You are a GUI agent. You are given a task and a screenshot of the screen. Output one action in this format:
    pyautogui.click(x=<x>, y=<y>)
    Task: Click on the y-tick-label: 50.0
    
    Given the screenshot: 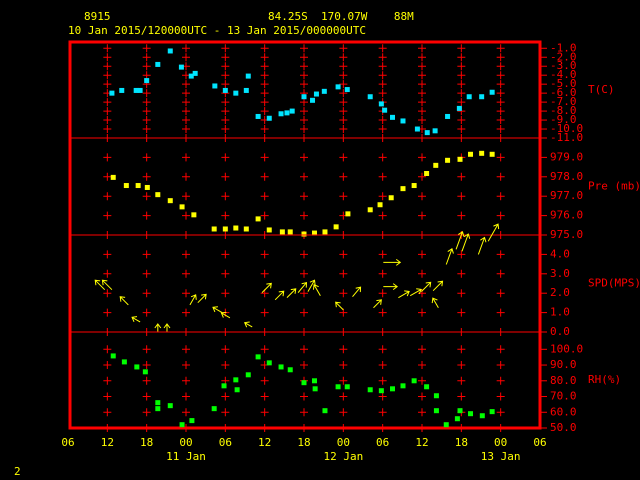 What is the action you would take?
    pyautogui.click(x=563, y=427)
    